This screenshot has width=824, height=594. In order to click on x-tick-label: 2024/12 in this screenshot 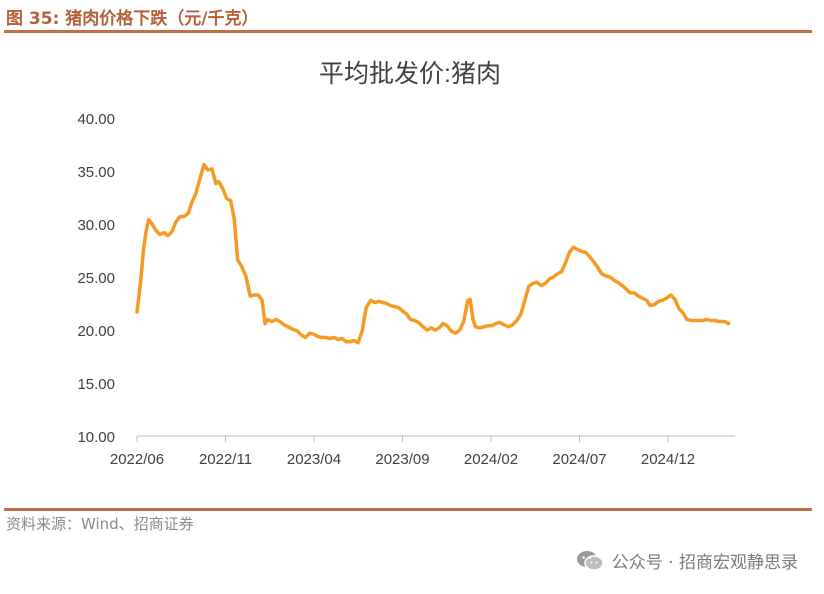, I will do `click(668, 459)`.